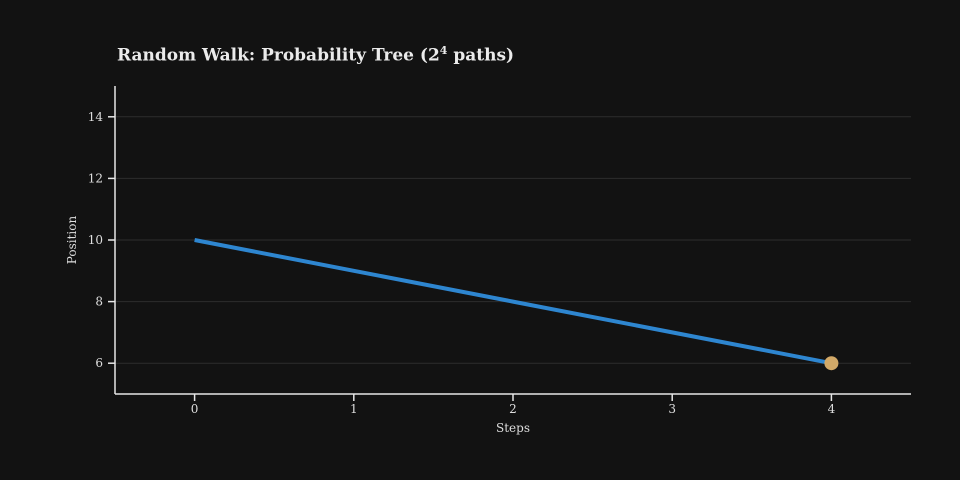  What do you see at coordinates (96, 117) in the screenshot?
I see `y-tick-label: 14` at bounding box center [96, 117].